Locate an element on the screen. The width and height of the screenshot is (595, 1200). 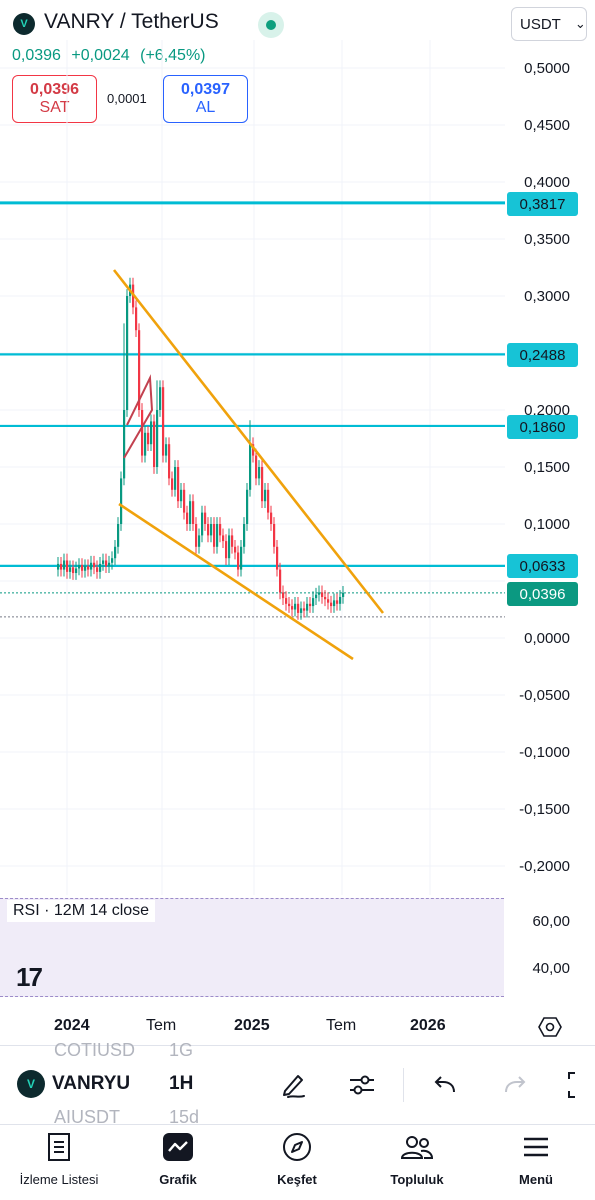
undo-icon is located at coordinates (445, 1086).